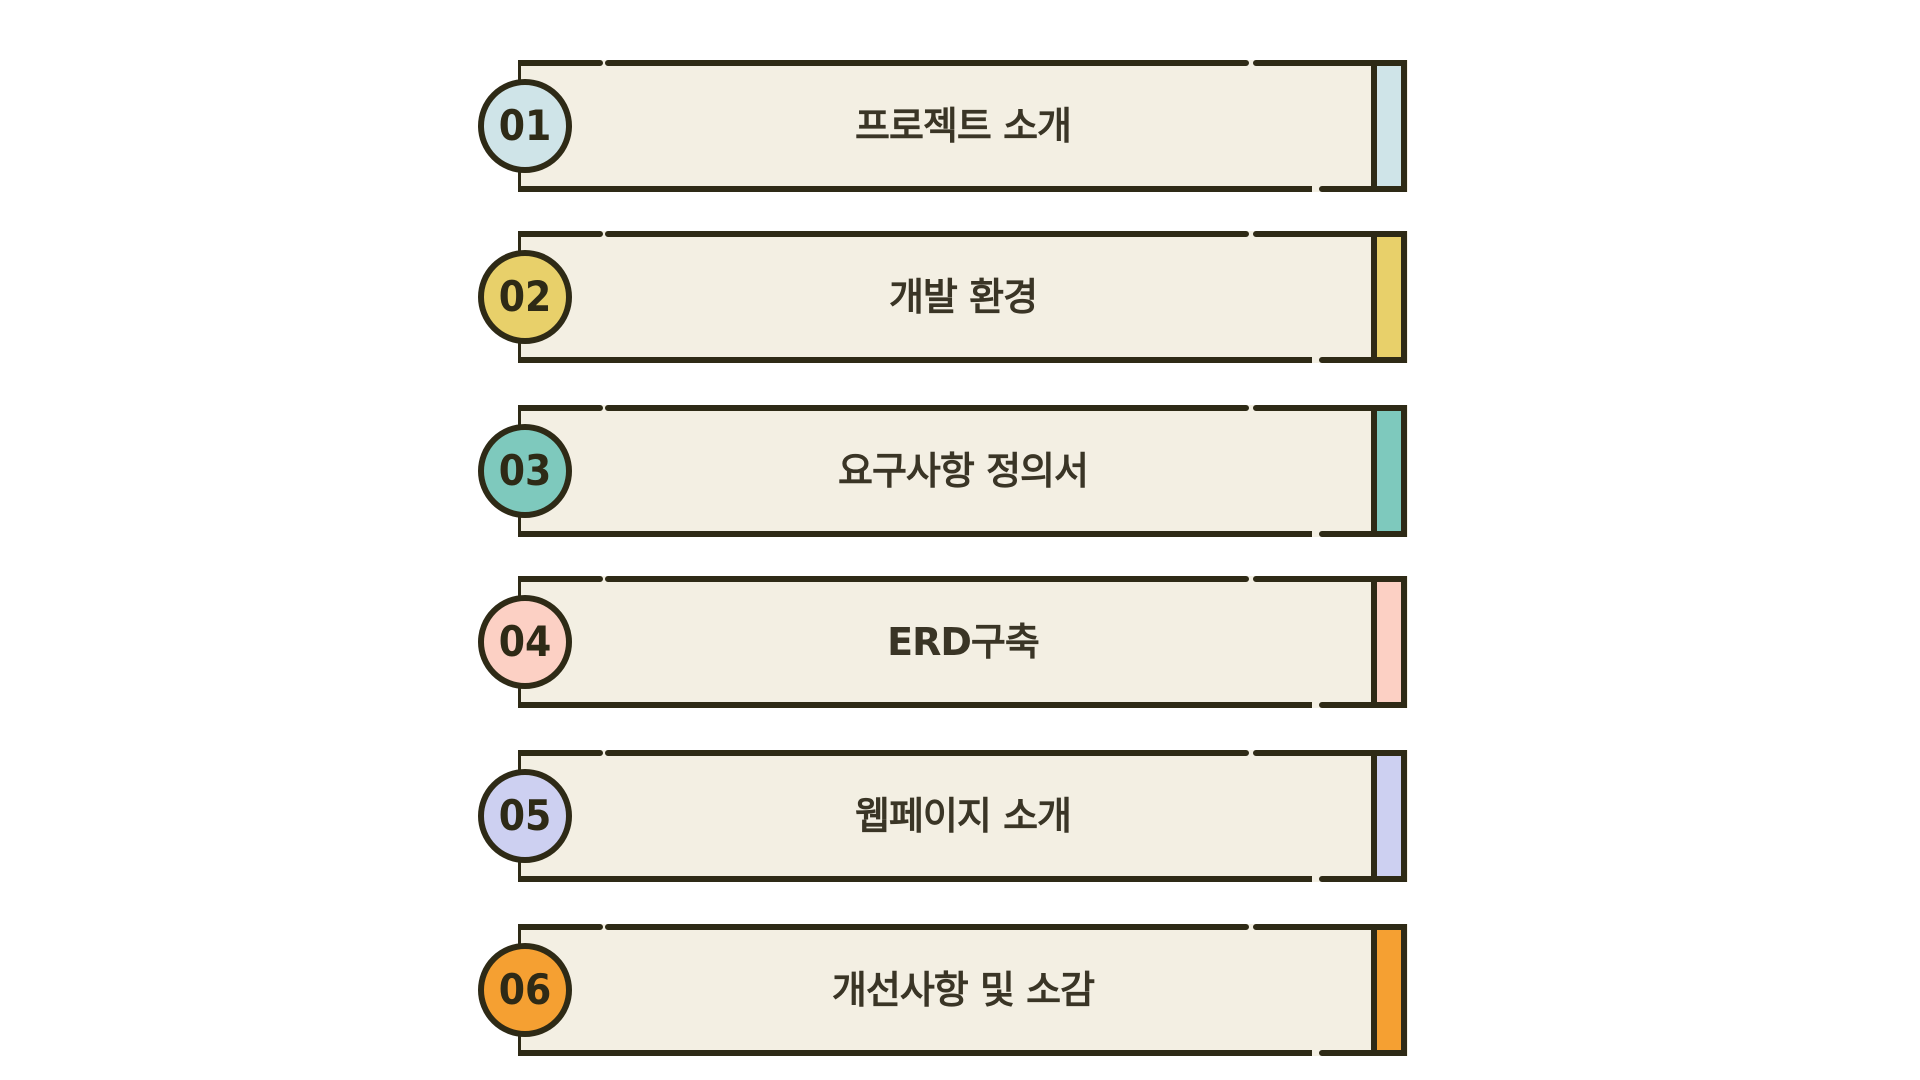  I want to click on agenda-title: 개선사항 및 소감, so click(963, 990).